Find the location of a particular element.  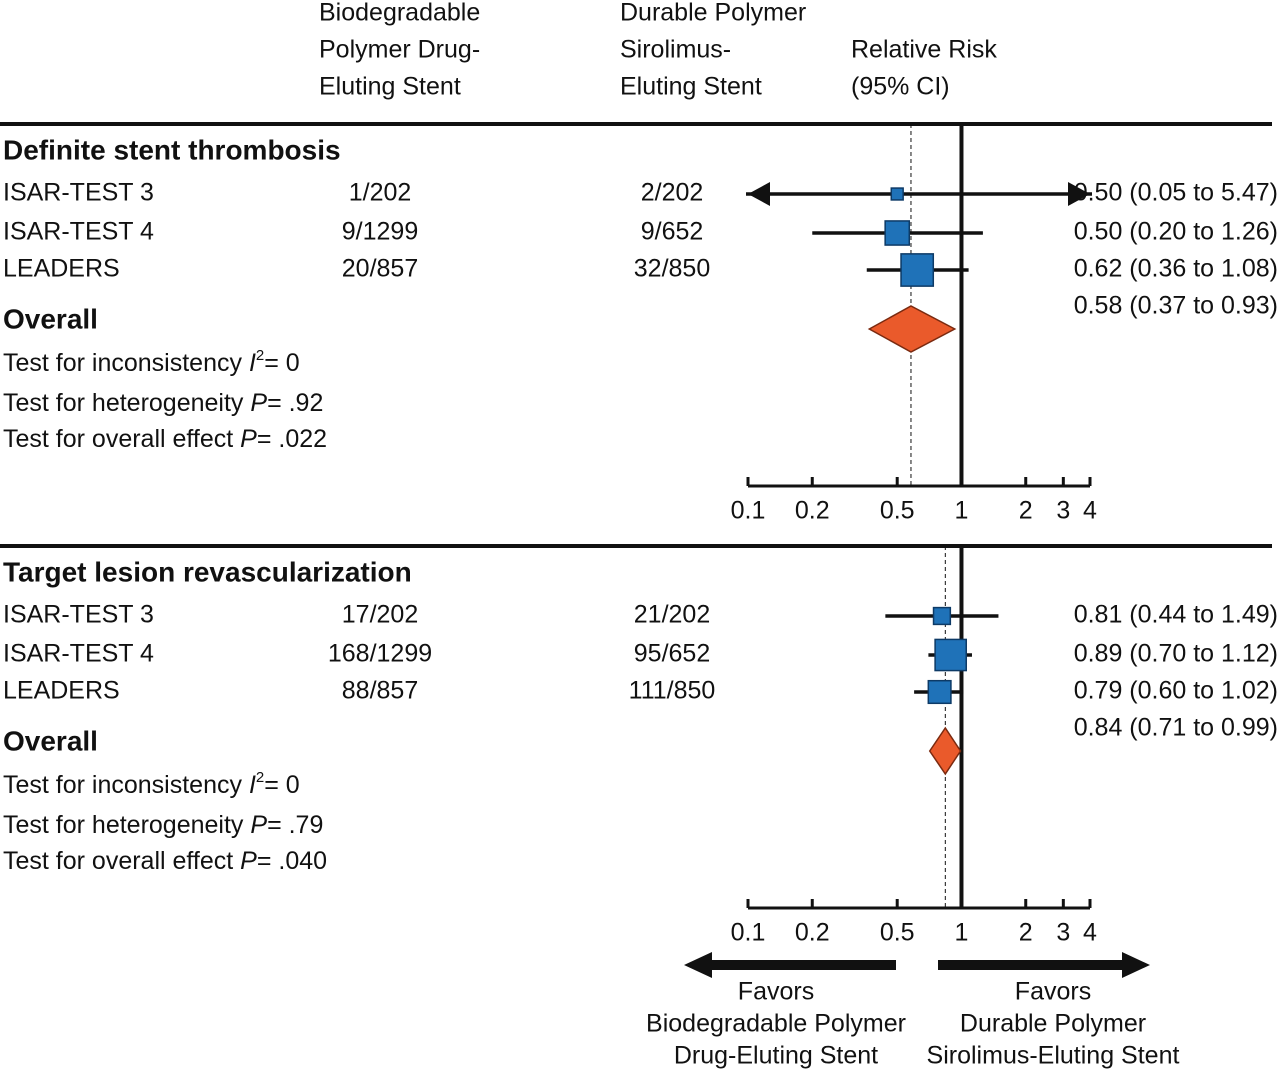

group1-events: 88/857 is located at coordinates (380, 691).